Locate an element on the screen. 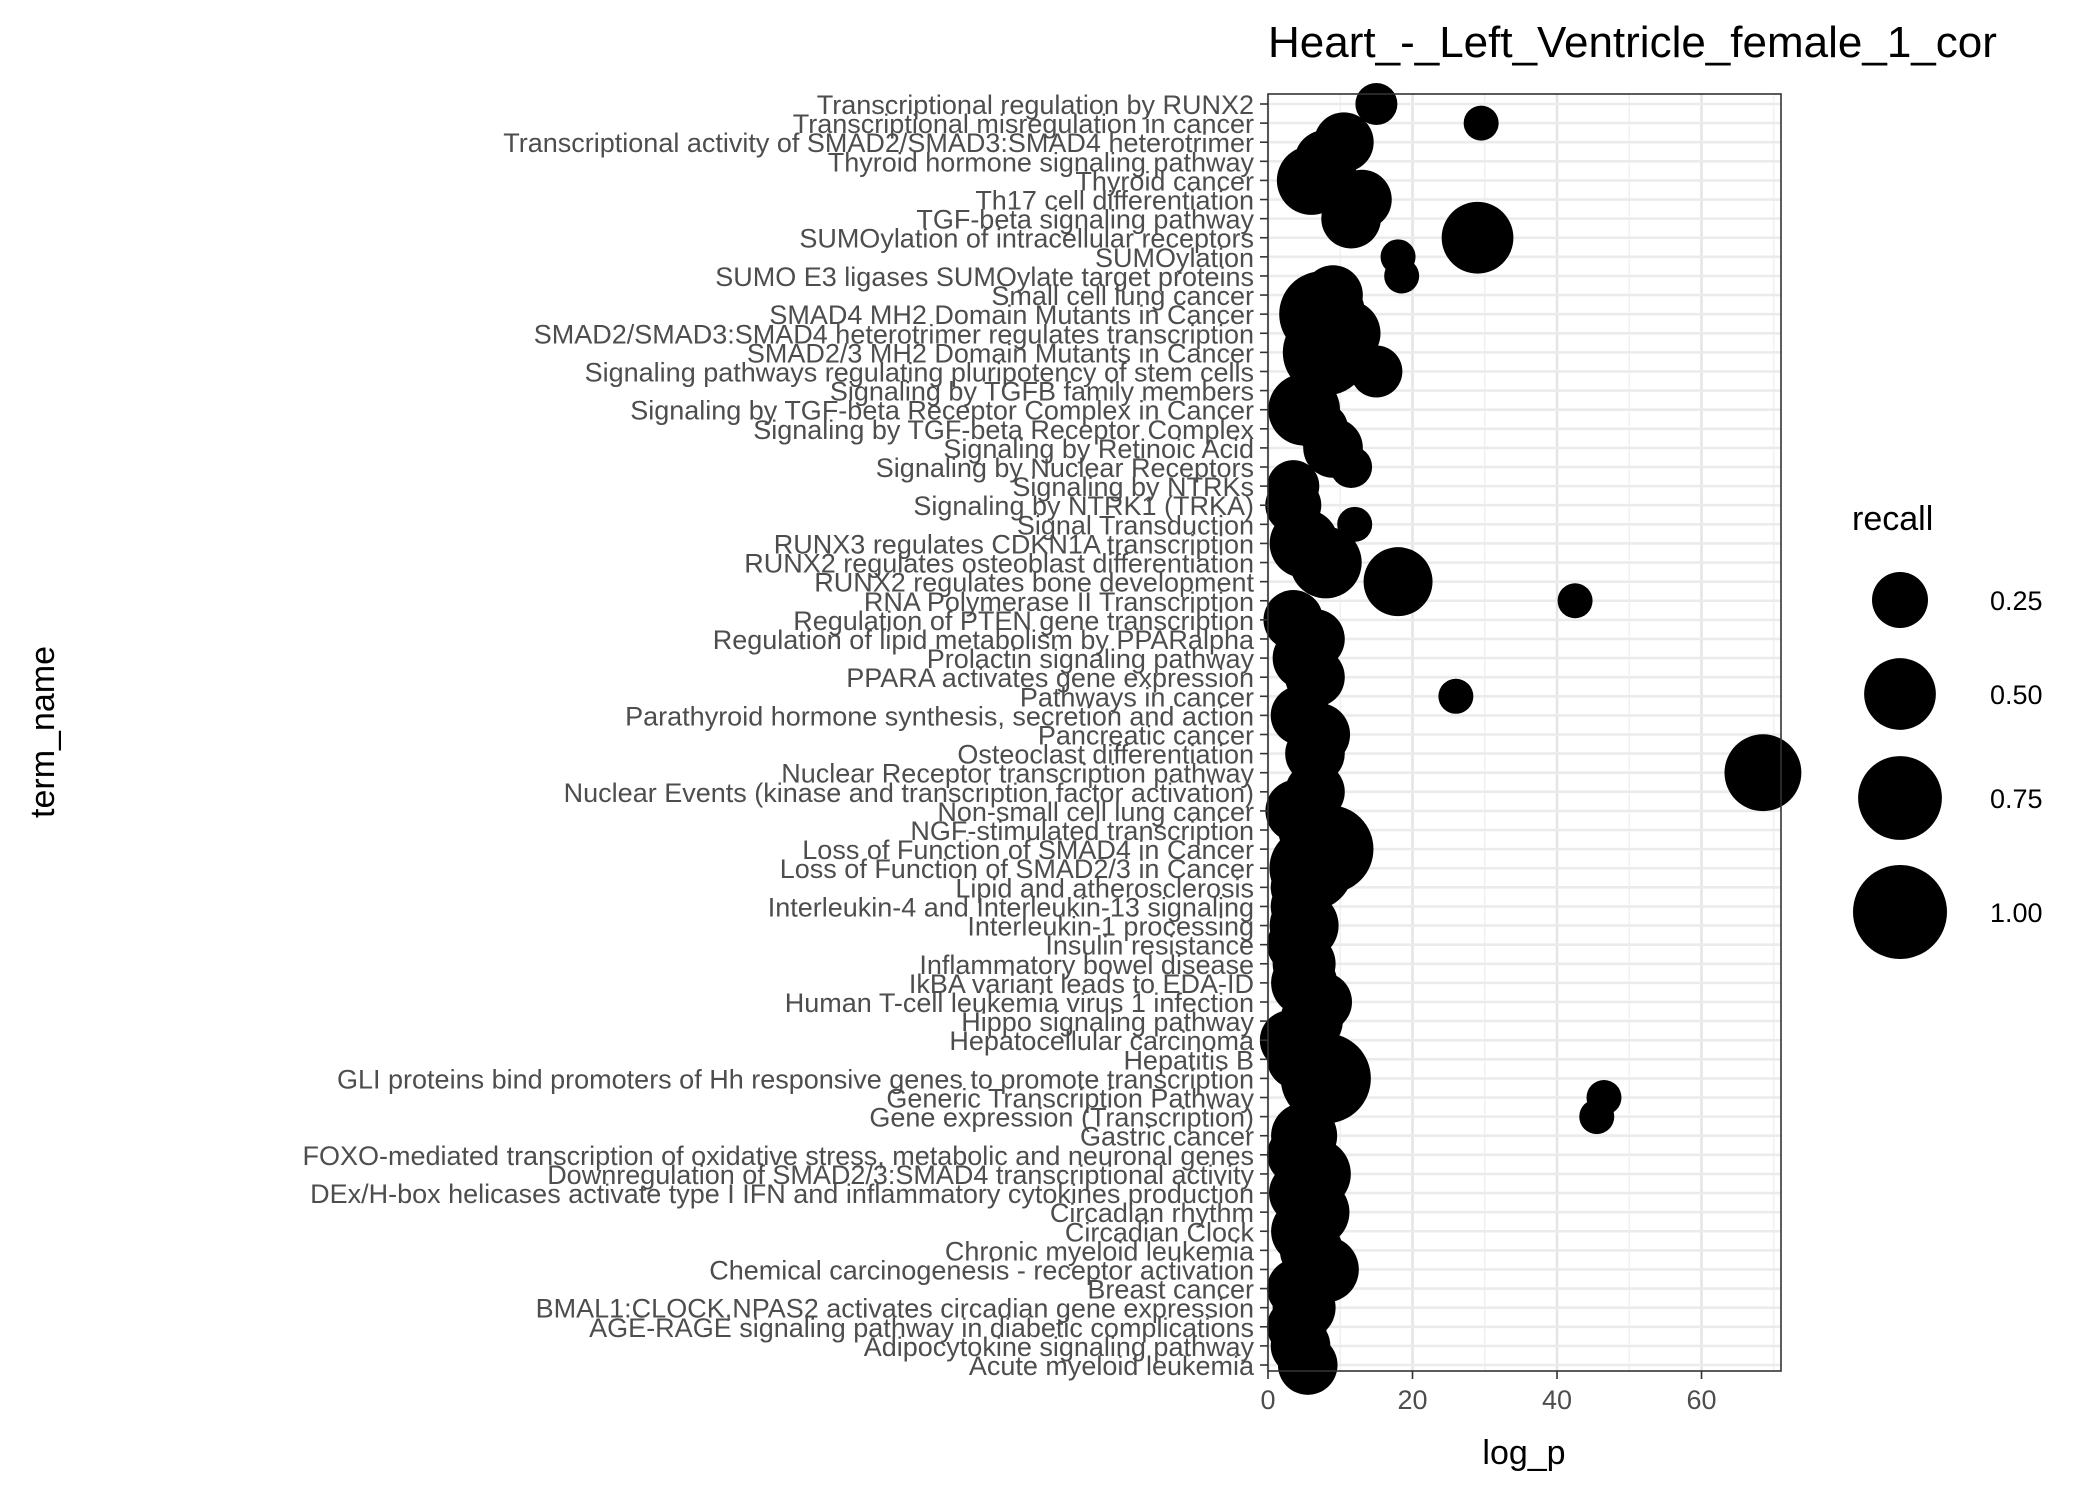 Image resolution: width=2100 pixels, height=1499 pixels. y-tick-label: Osteoclast differentiation is located at coordinates (1105, 755).